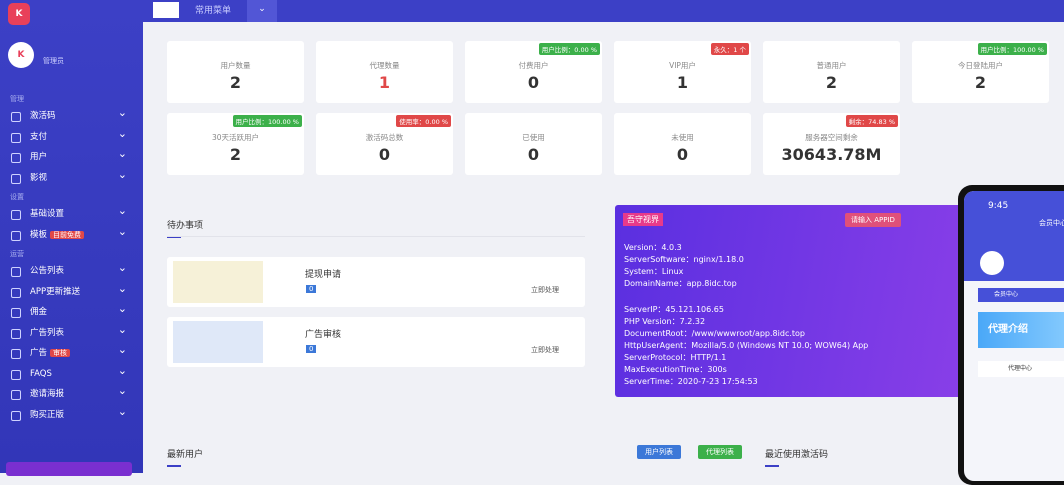  Describe the element at coordinates (533, 72) in the screenshot. I see `stat-card: 付费用户 0 用户比例：0.00 %` at that location.